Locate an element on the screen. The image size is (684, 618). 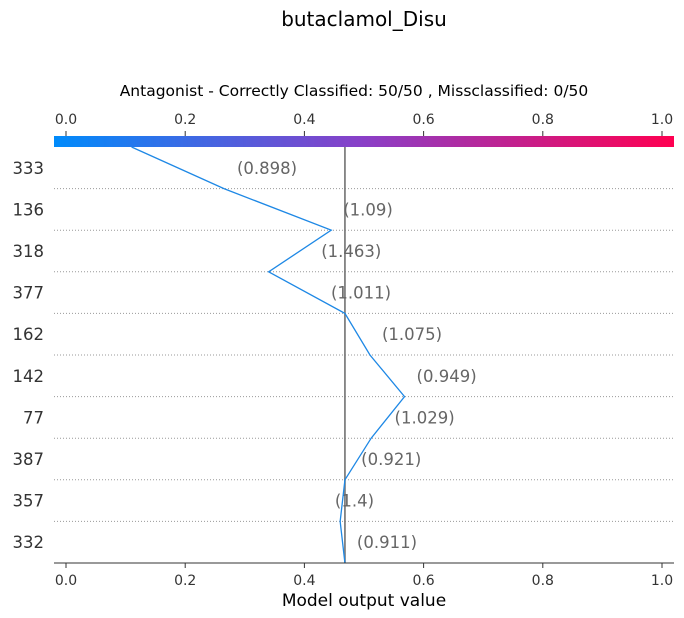
bottom-axis: 0.0 0.2 0.4 0.6 0.8 1.0 is located at coordinates (364, 575).